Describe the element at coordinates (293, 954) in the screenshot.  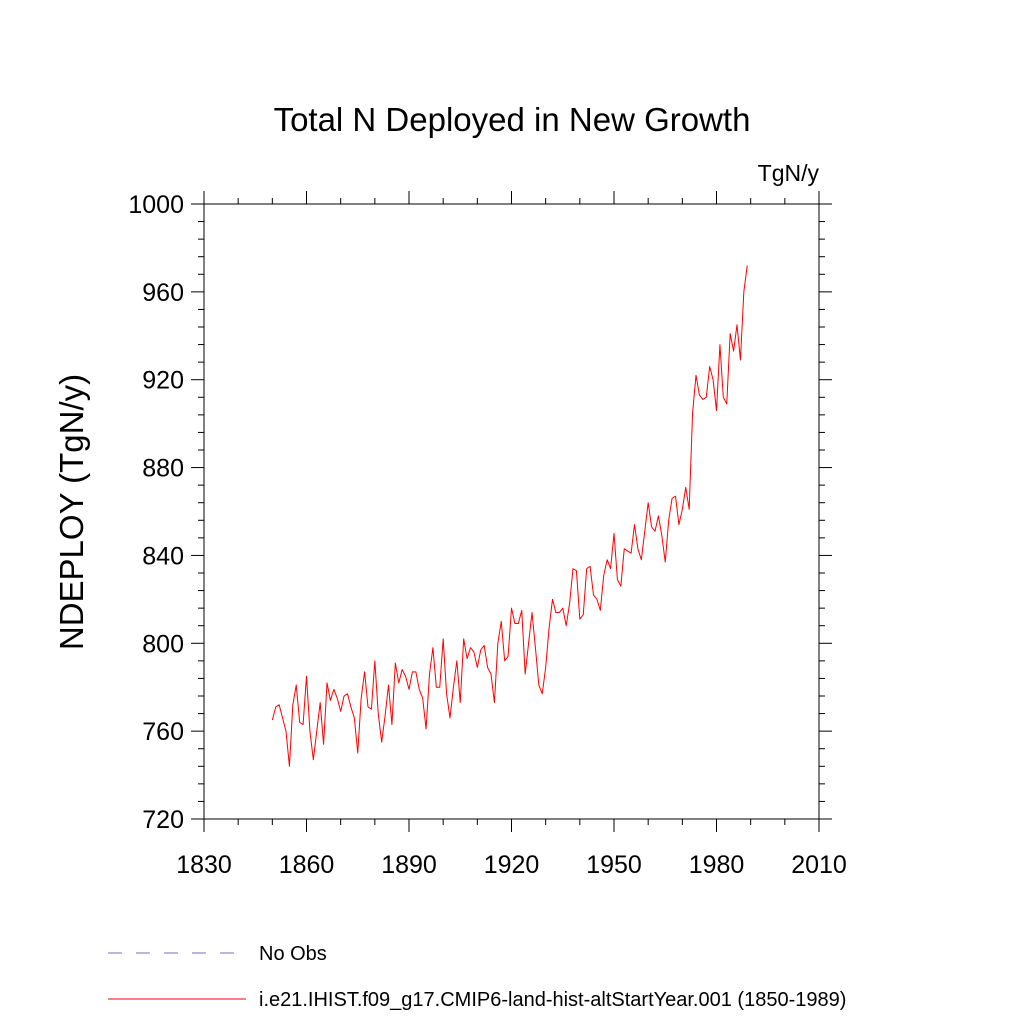
I see `legend-label-no-obs: No Obs` at that location.